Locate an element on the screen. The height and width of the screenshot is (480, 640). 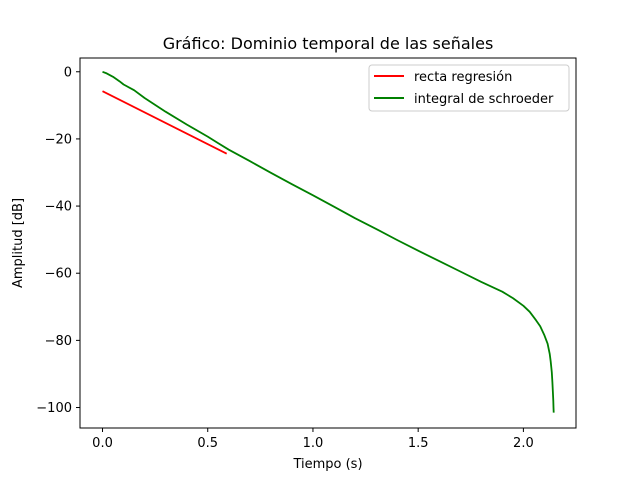
series-line-recta-regresion is located at coordinates (165, 122).